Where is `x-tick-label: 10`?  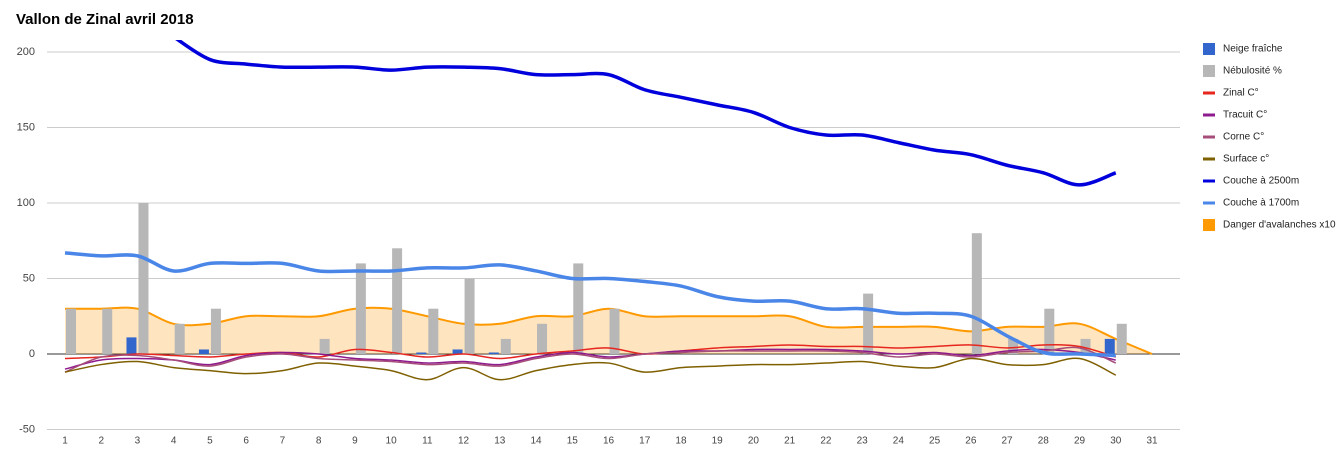
x-tick-label: 10 is located at coordinates (392, 441).